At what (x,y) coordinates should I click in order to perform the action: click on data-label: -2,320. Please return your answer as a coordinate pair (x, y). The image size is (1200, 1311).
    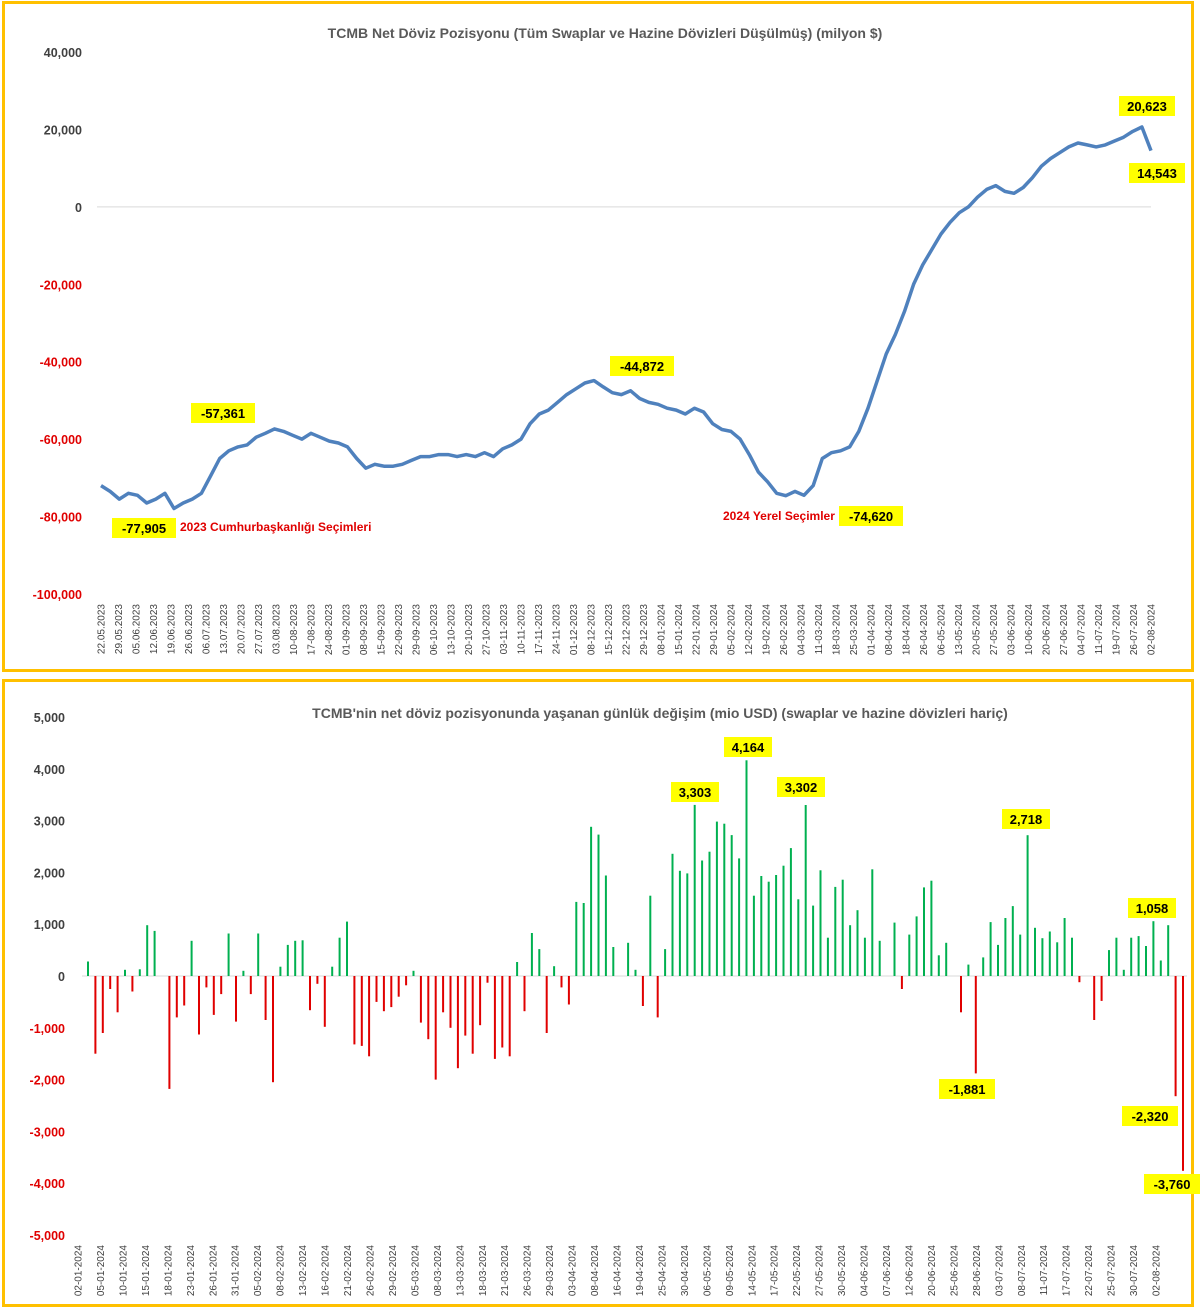
    Looking at the image, I should click on (1150, 1116).